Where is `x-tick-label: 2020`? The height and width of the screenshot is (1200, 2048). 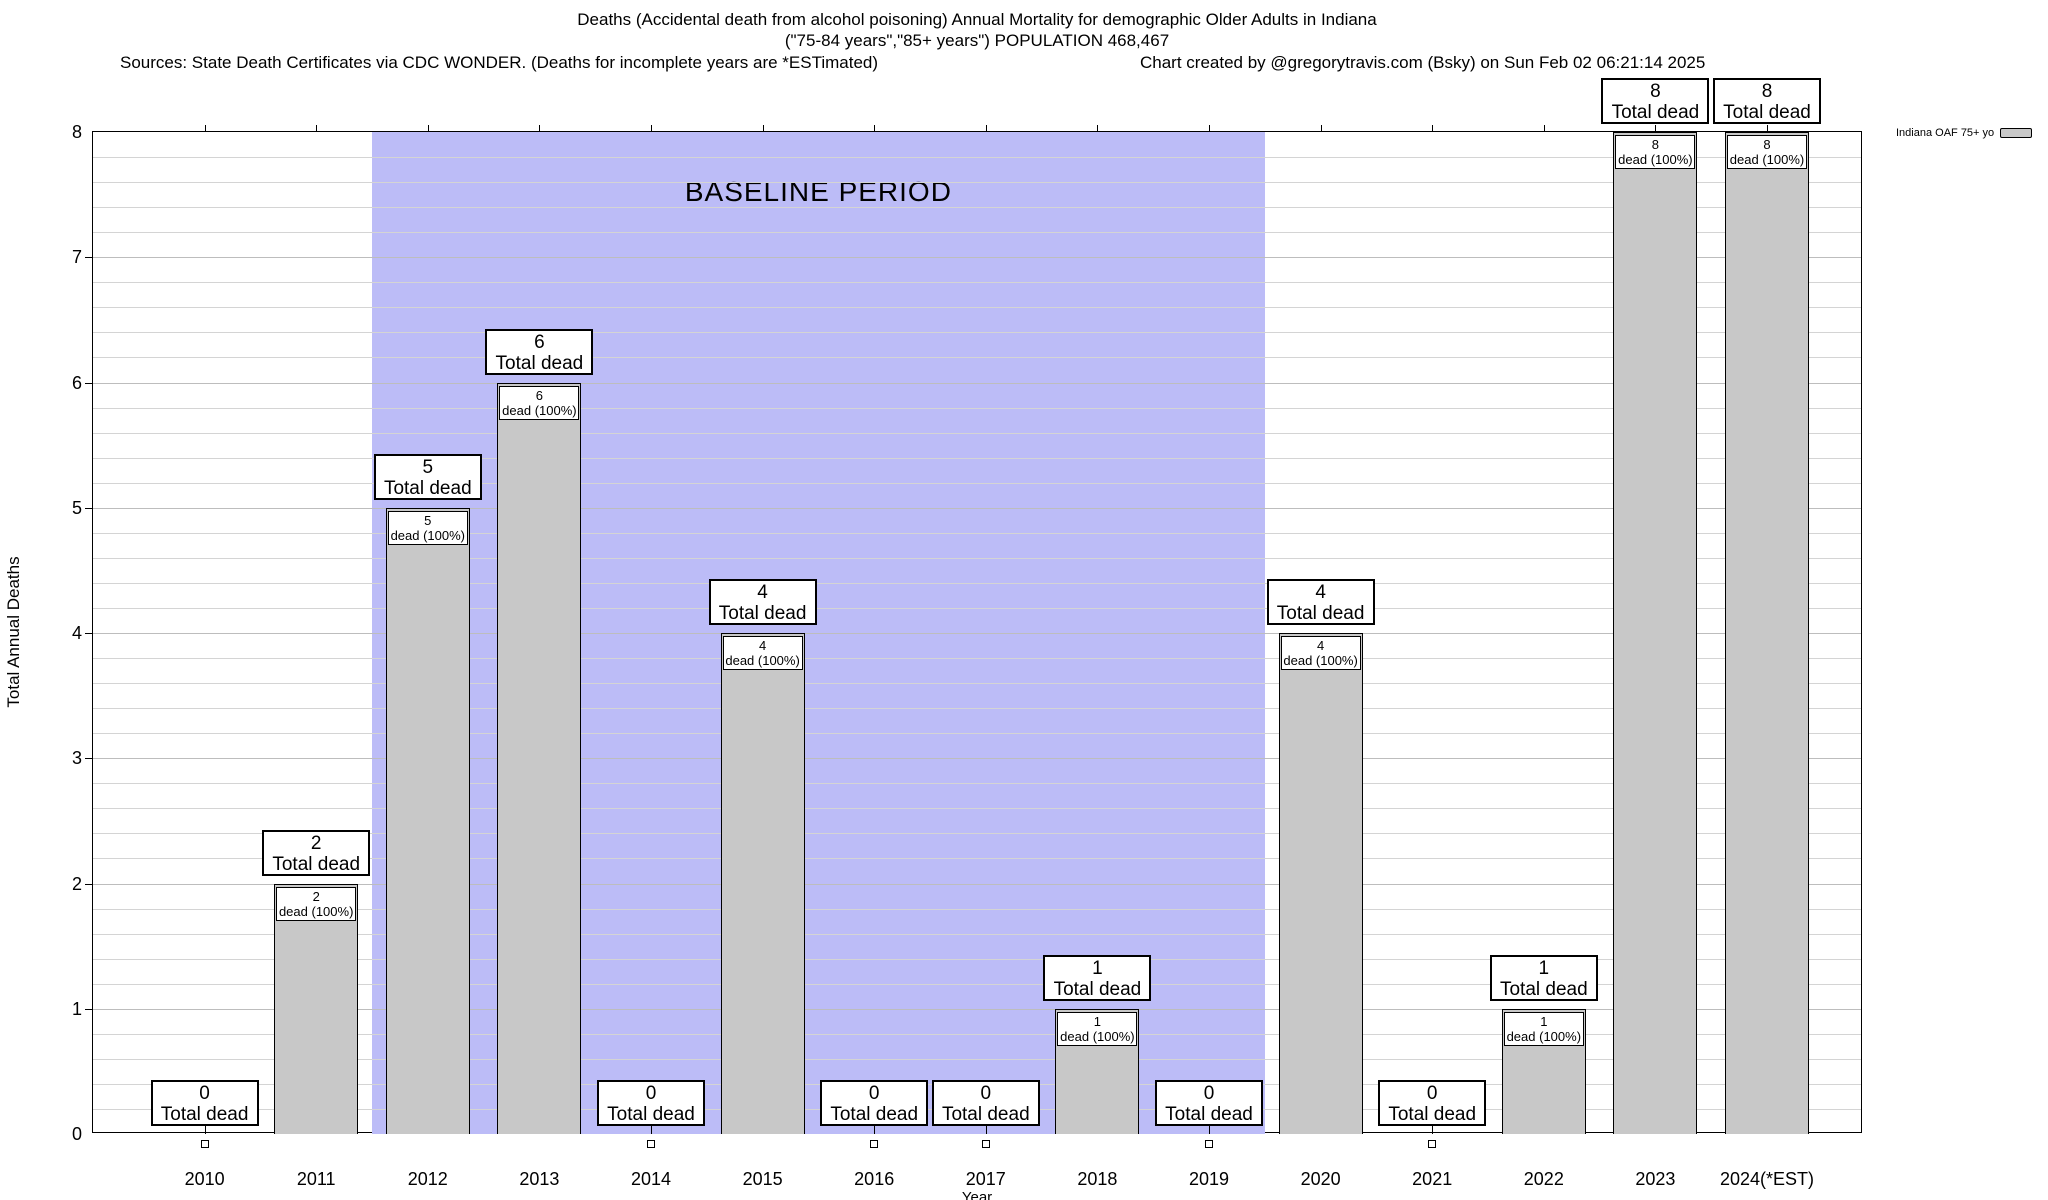
x-tick-label: 2020 is located at coordinates (1320, 1179).